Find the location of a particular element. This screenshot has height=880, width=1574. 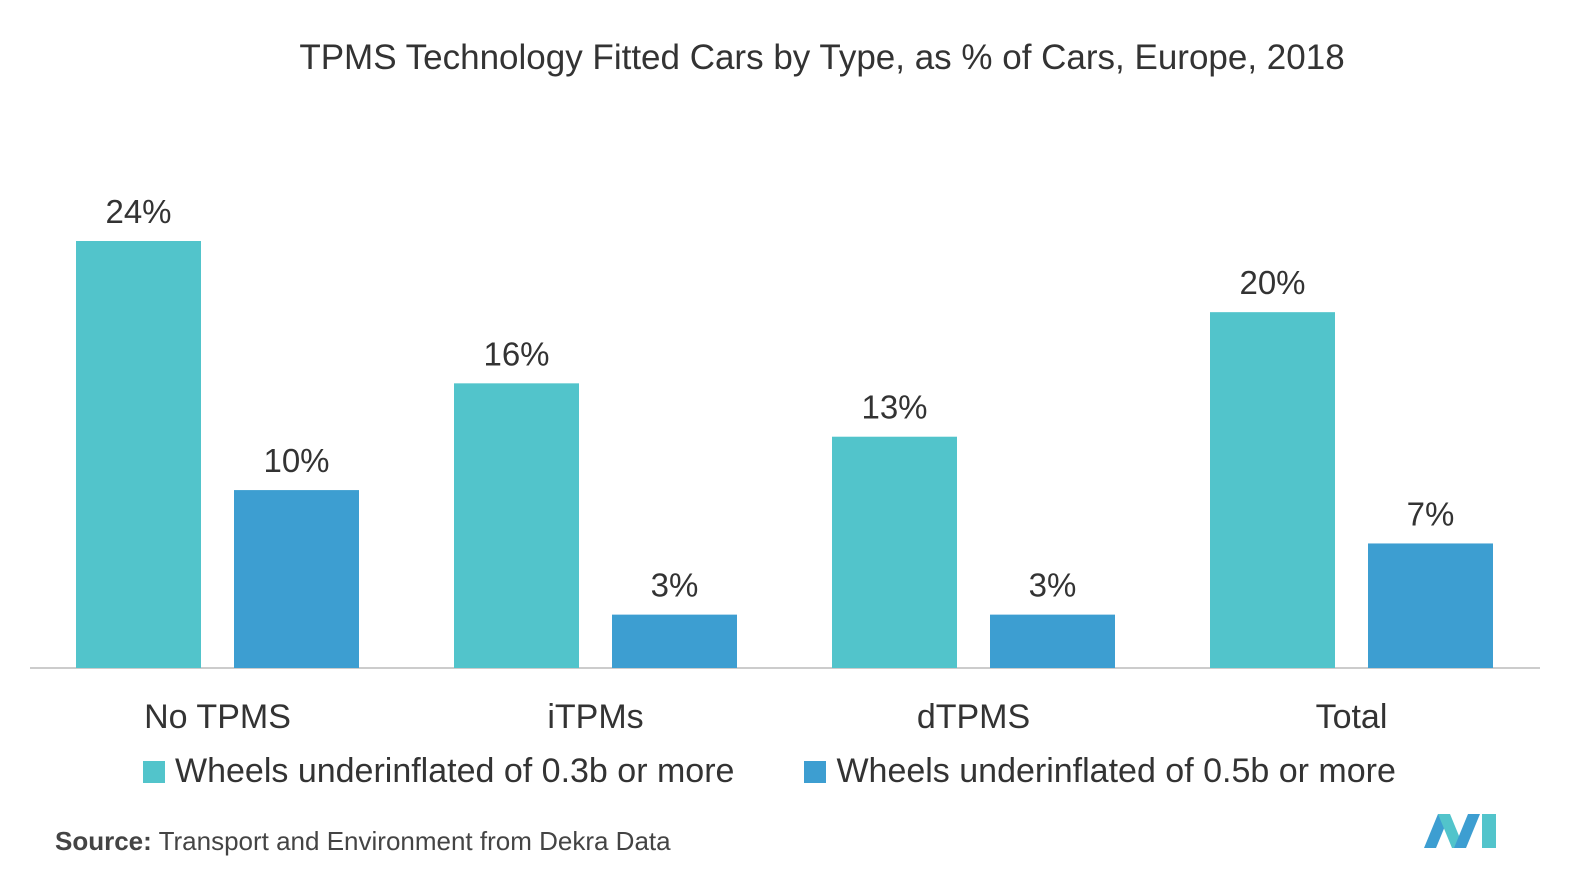

category-label-itpms: iTPMs is located at coordinates (595, 717).